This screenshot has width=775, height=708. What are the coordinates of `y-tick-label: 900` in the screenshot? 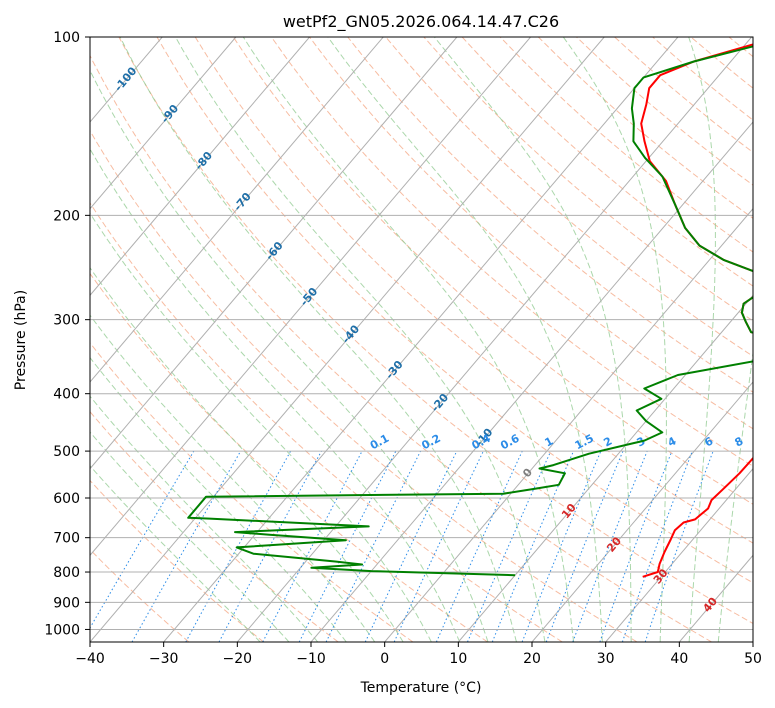 It's located at (66, 603).